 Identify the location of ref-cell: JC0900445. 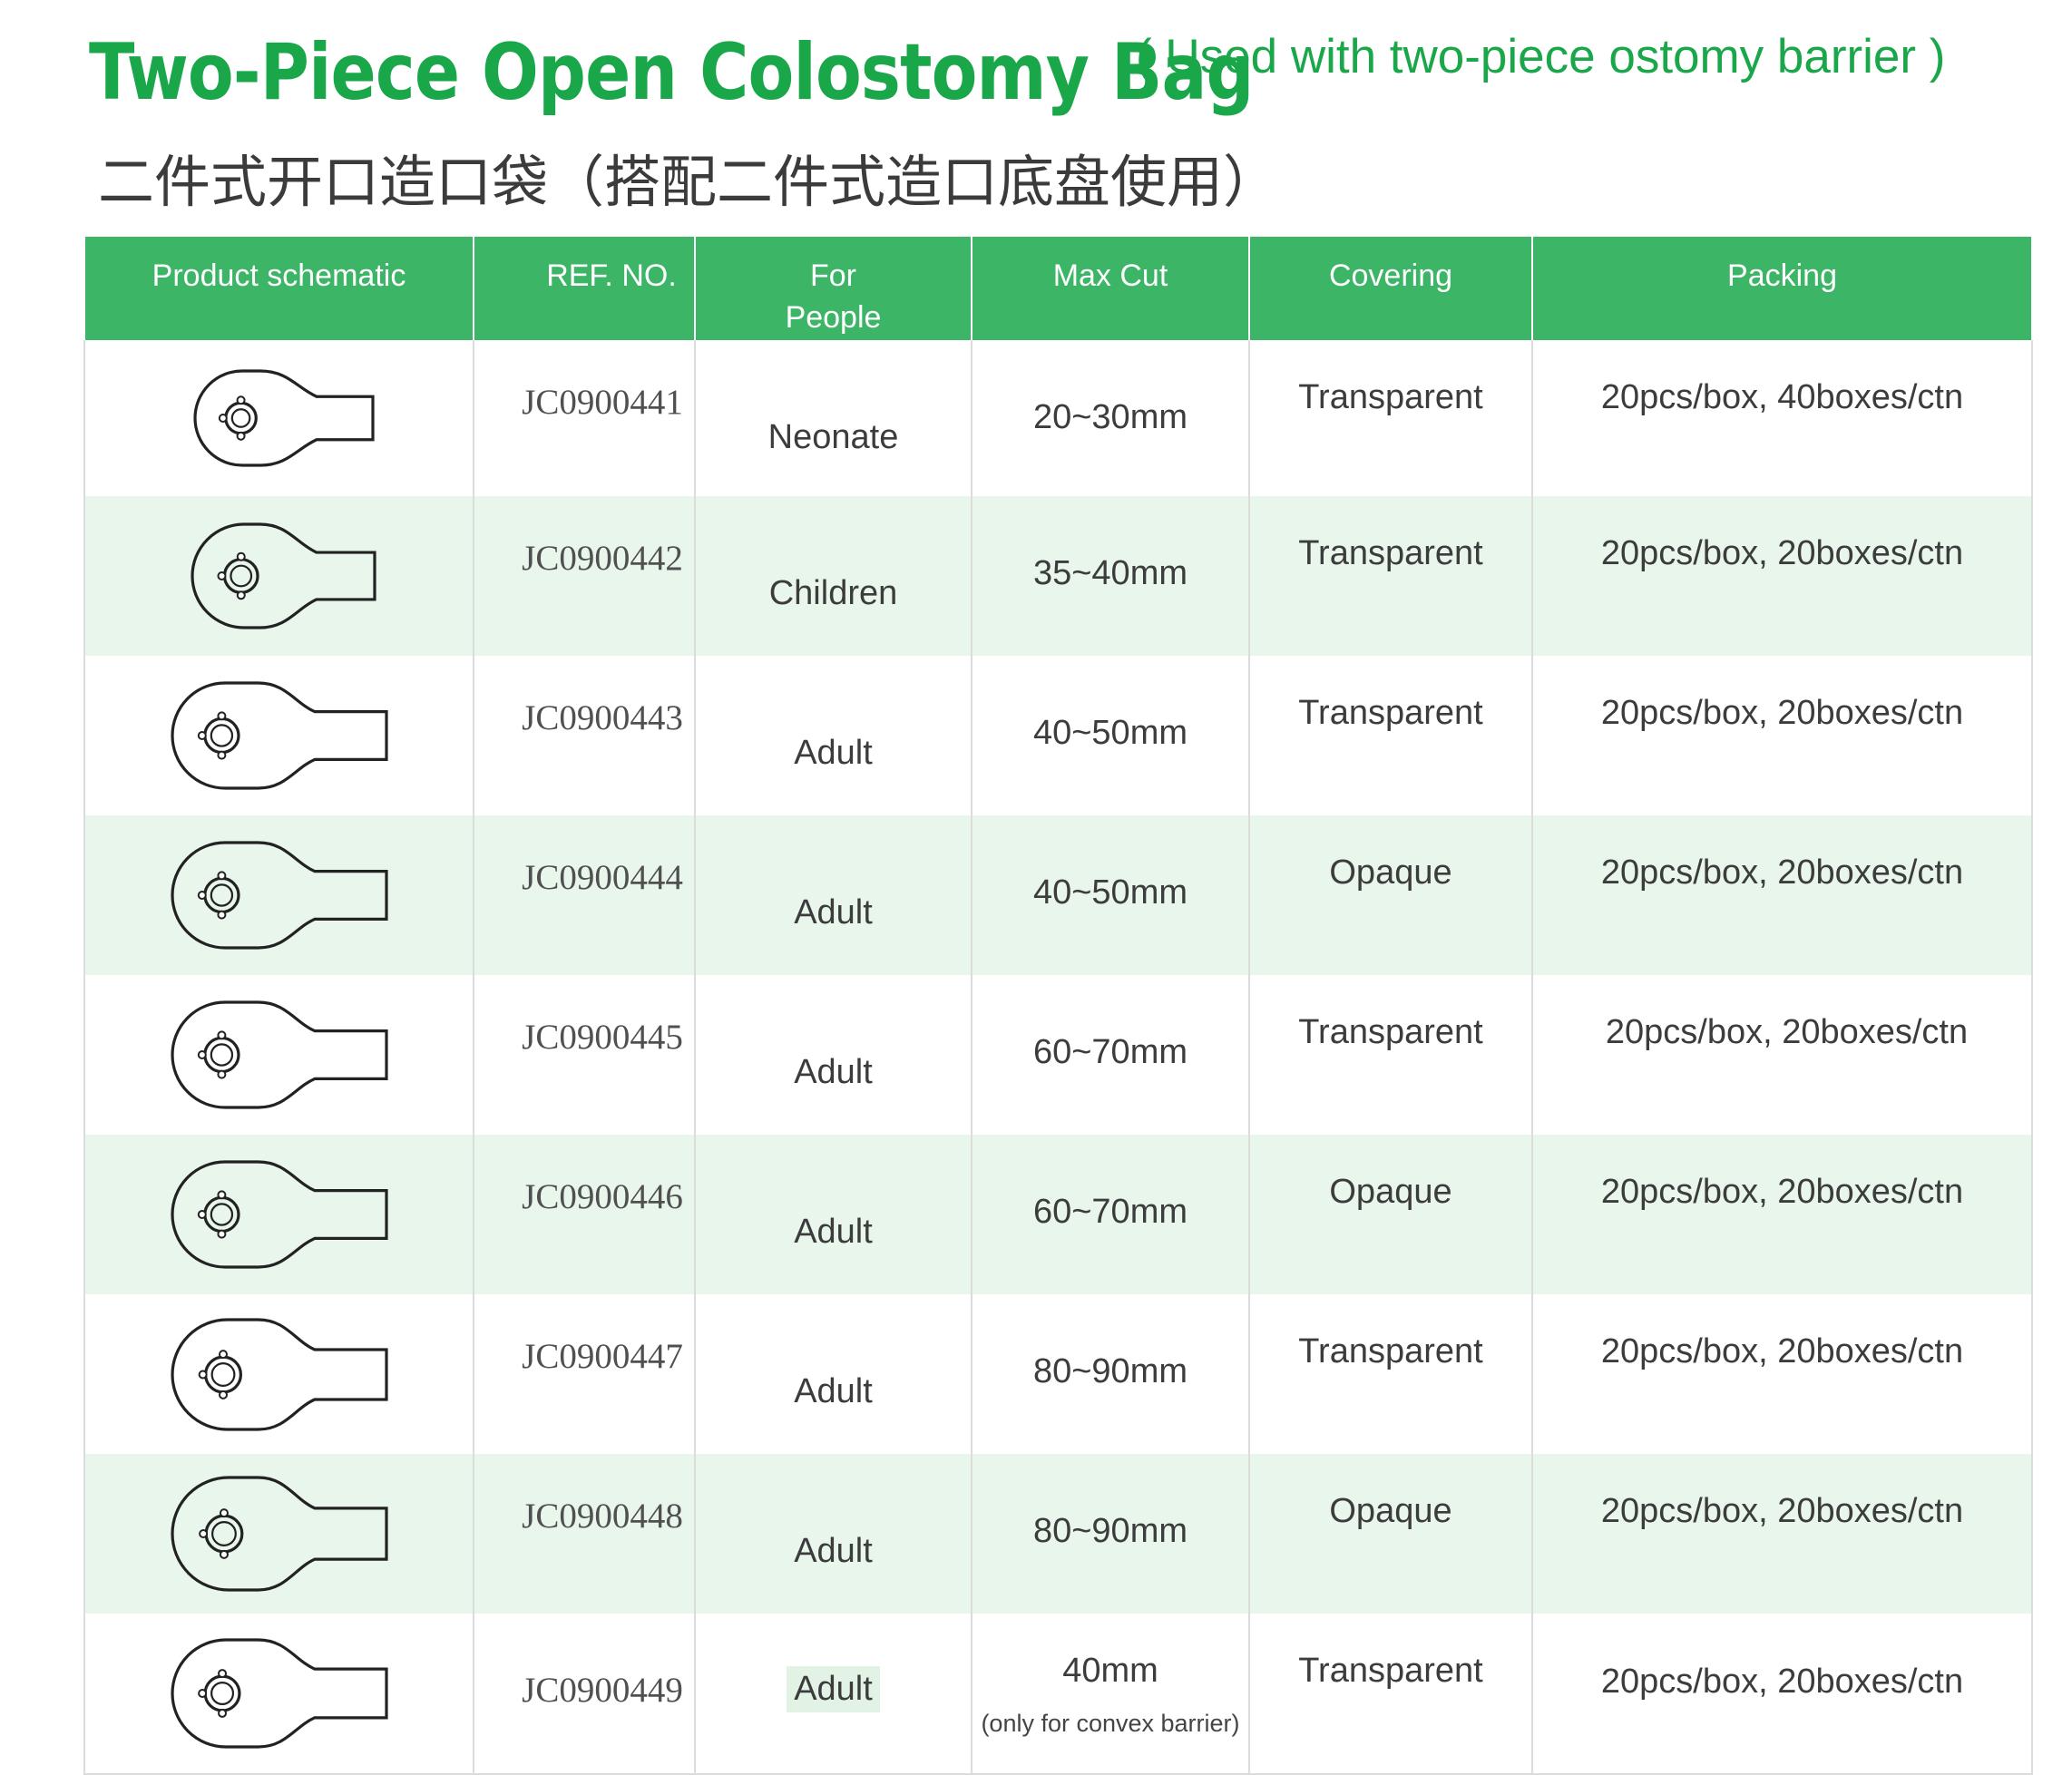
(584, 1055).